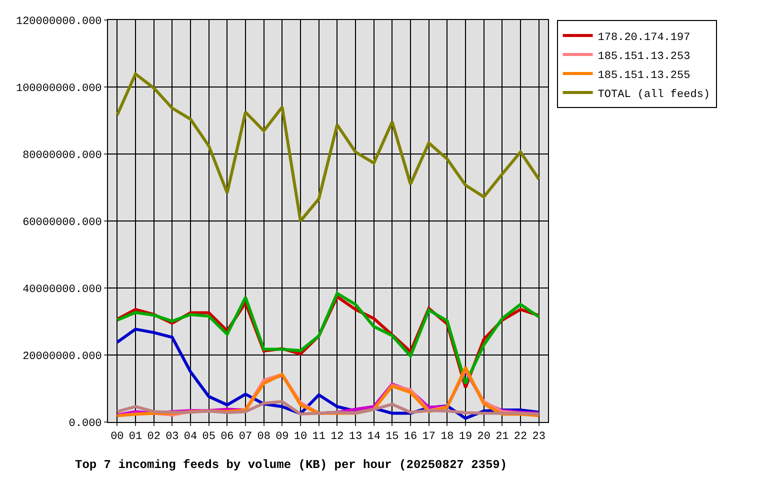 The height and width of the screenshot is (480, 780). I want to click on y-tick-label: 100000000.000, so click(59, 88).